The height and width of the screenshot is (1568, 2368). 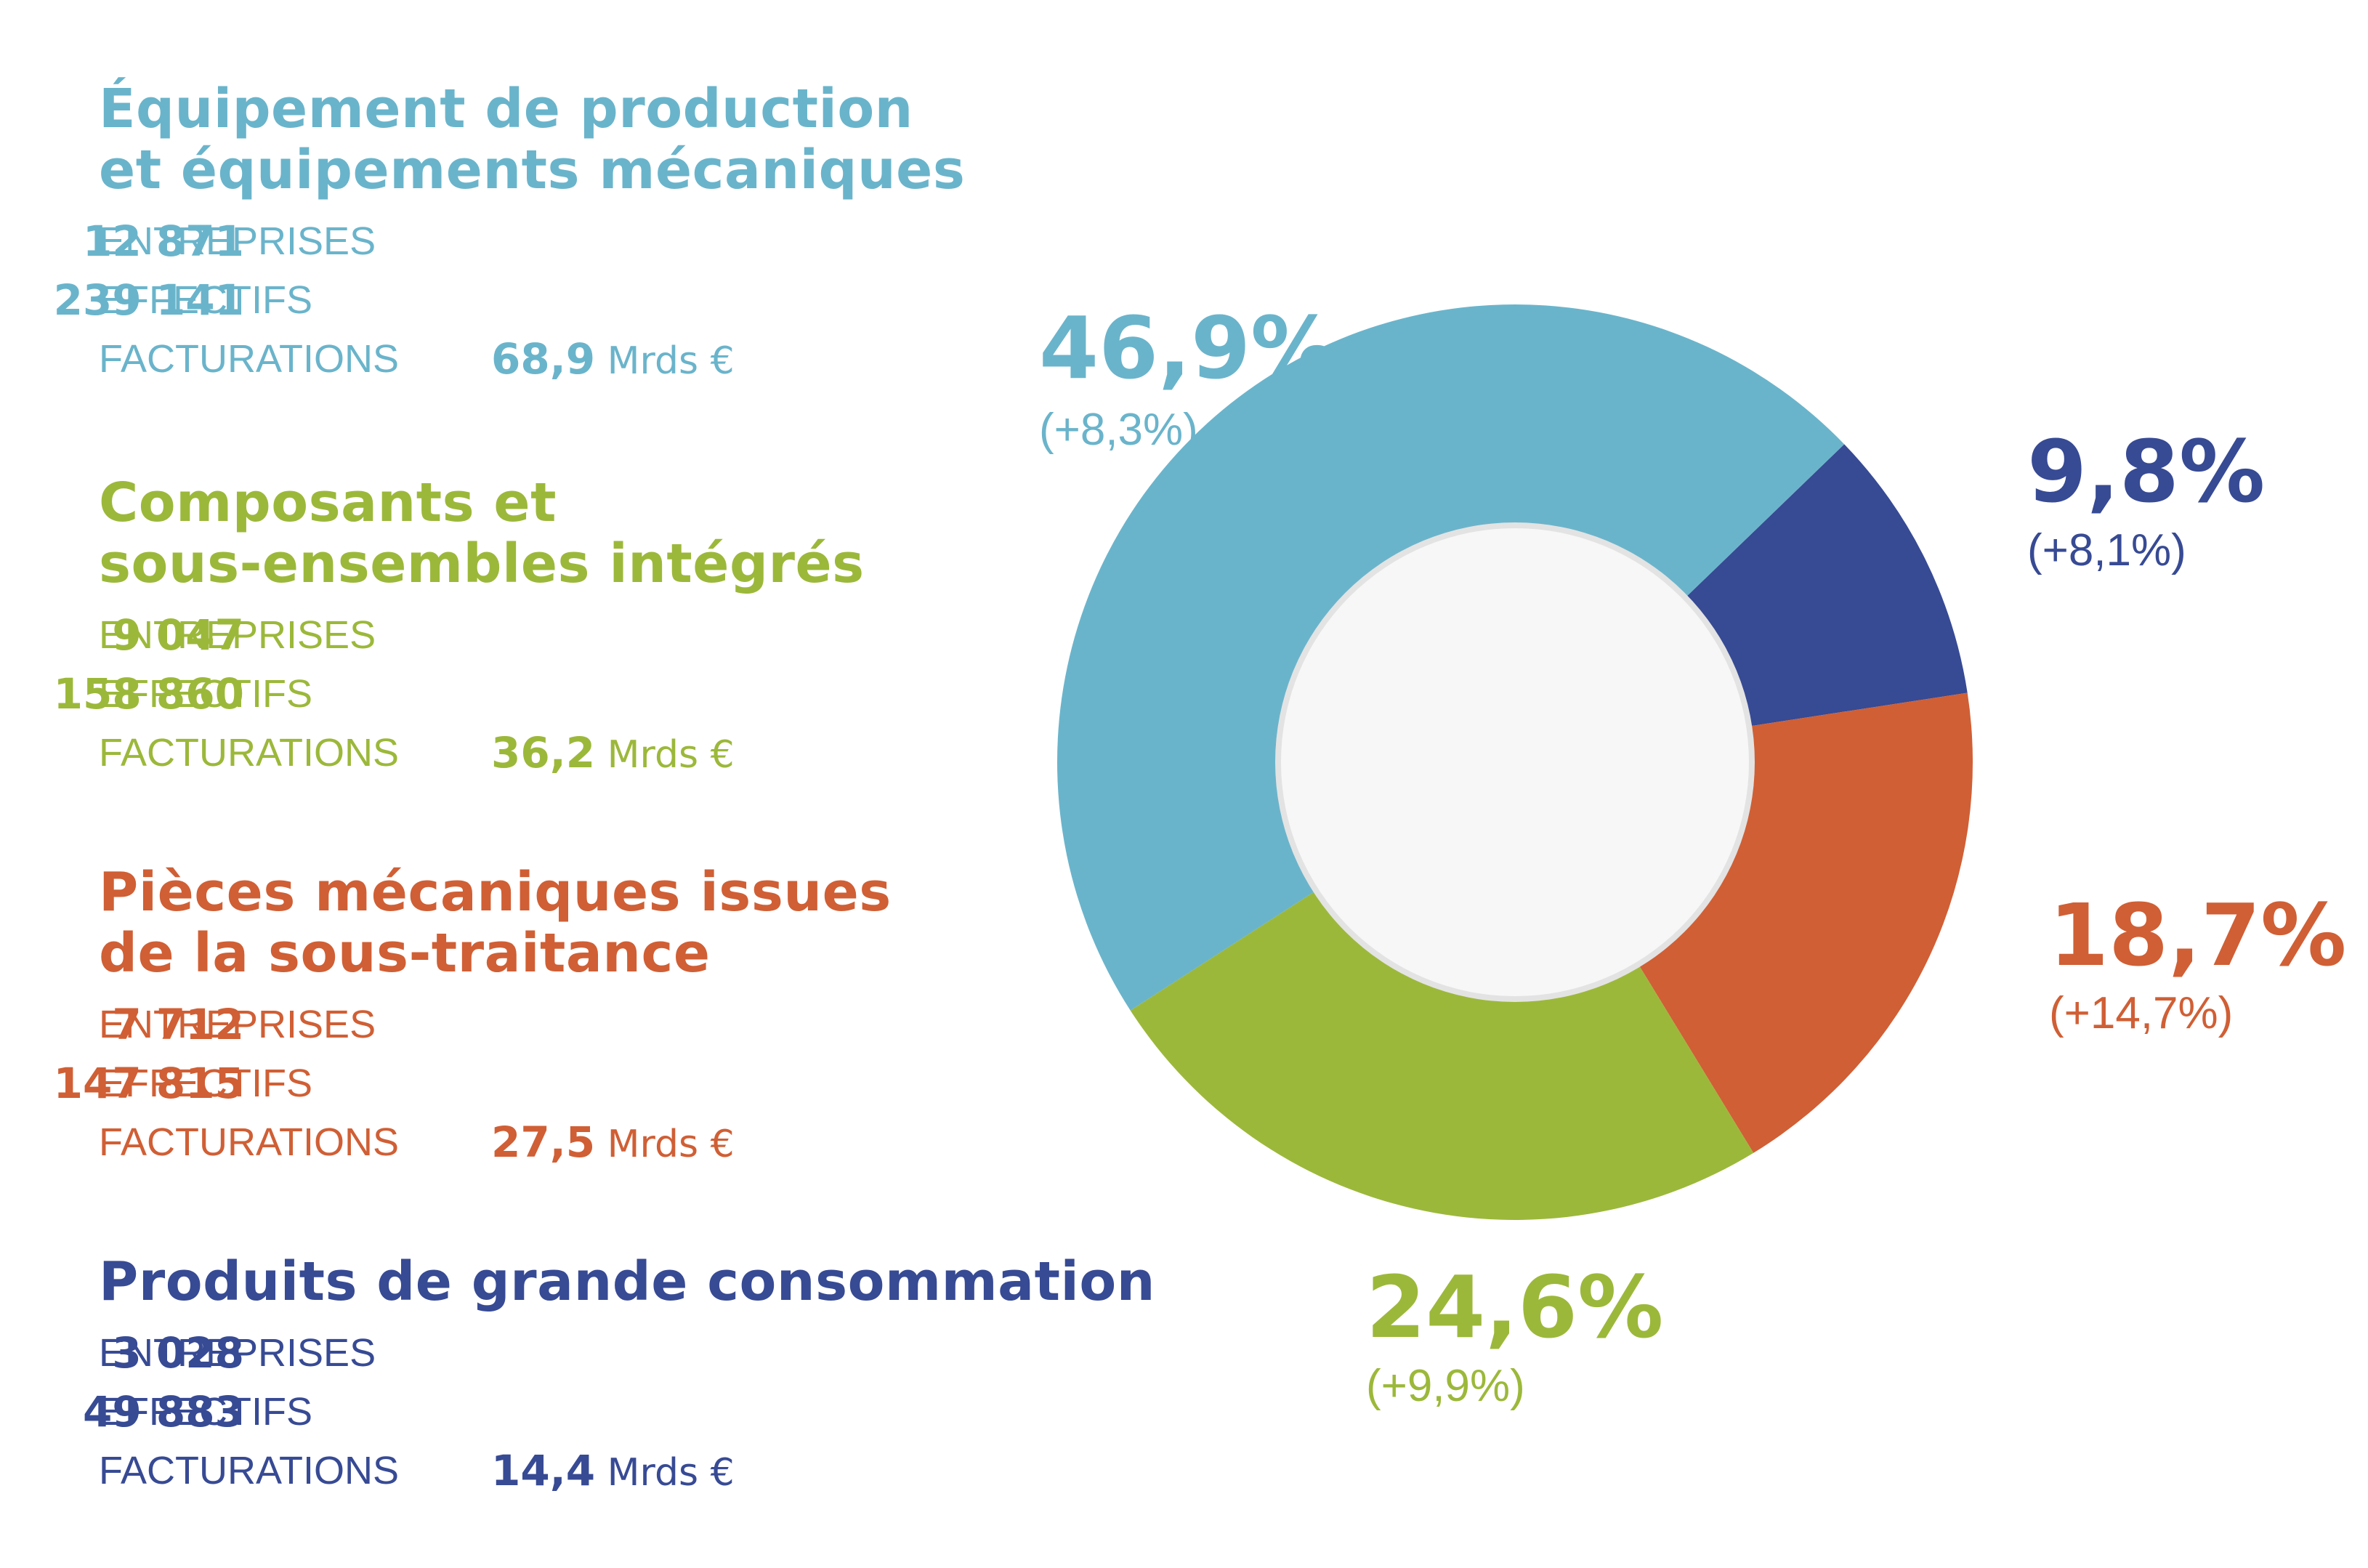 What do you see at coordinates (2107, 550) in the screenshot?
I see `slice-change-produits: (+8,1%)` at bounding box center [2107, 550].